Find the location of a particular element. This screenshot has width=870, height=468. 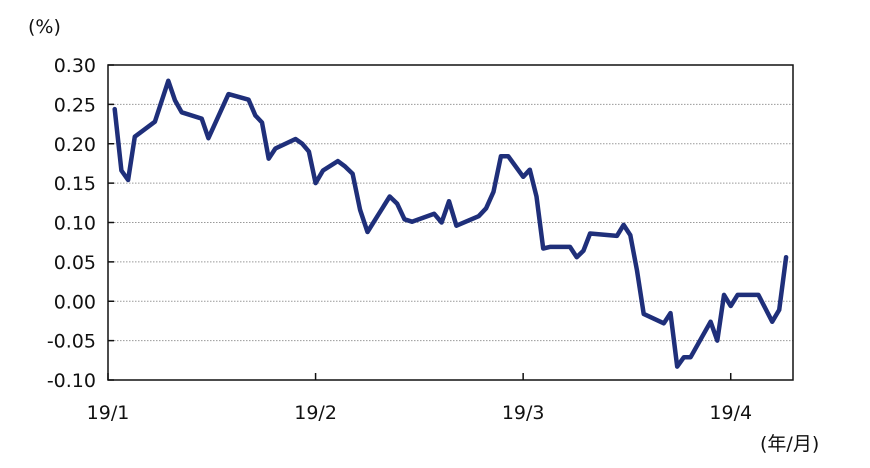

x-axis-unit-label: (年/月) is located at coordinates (789, 444).